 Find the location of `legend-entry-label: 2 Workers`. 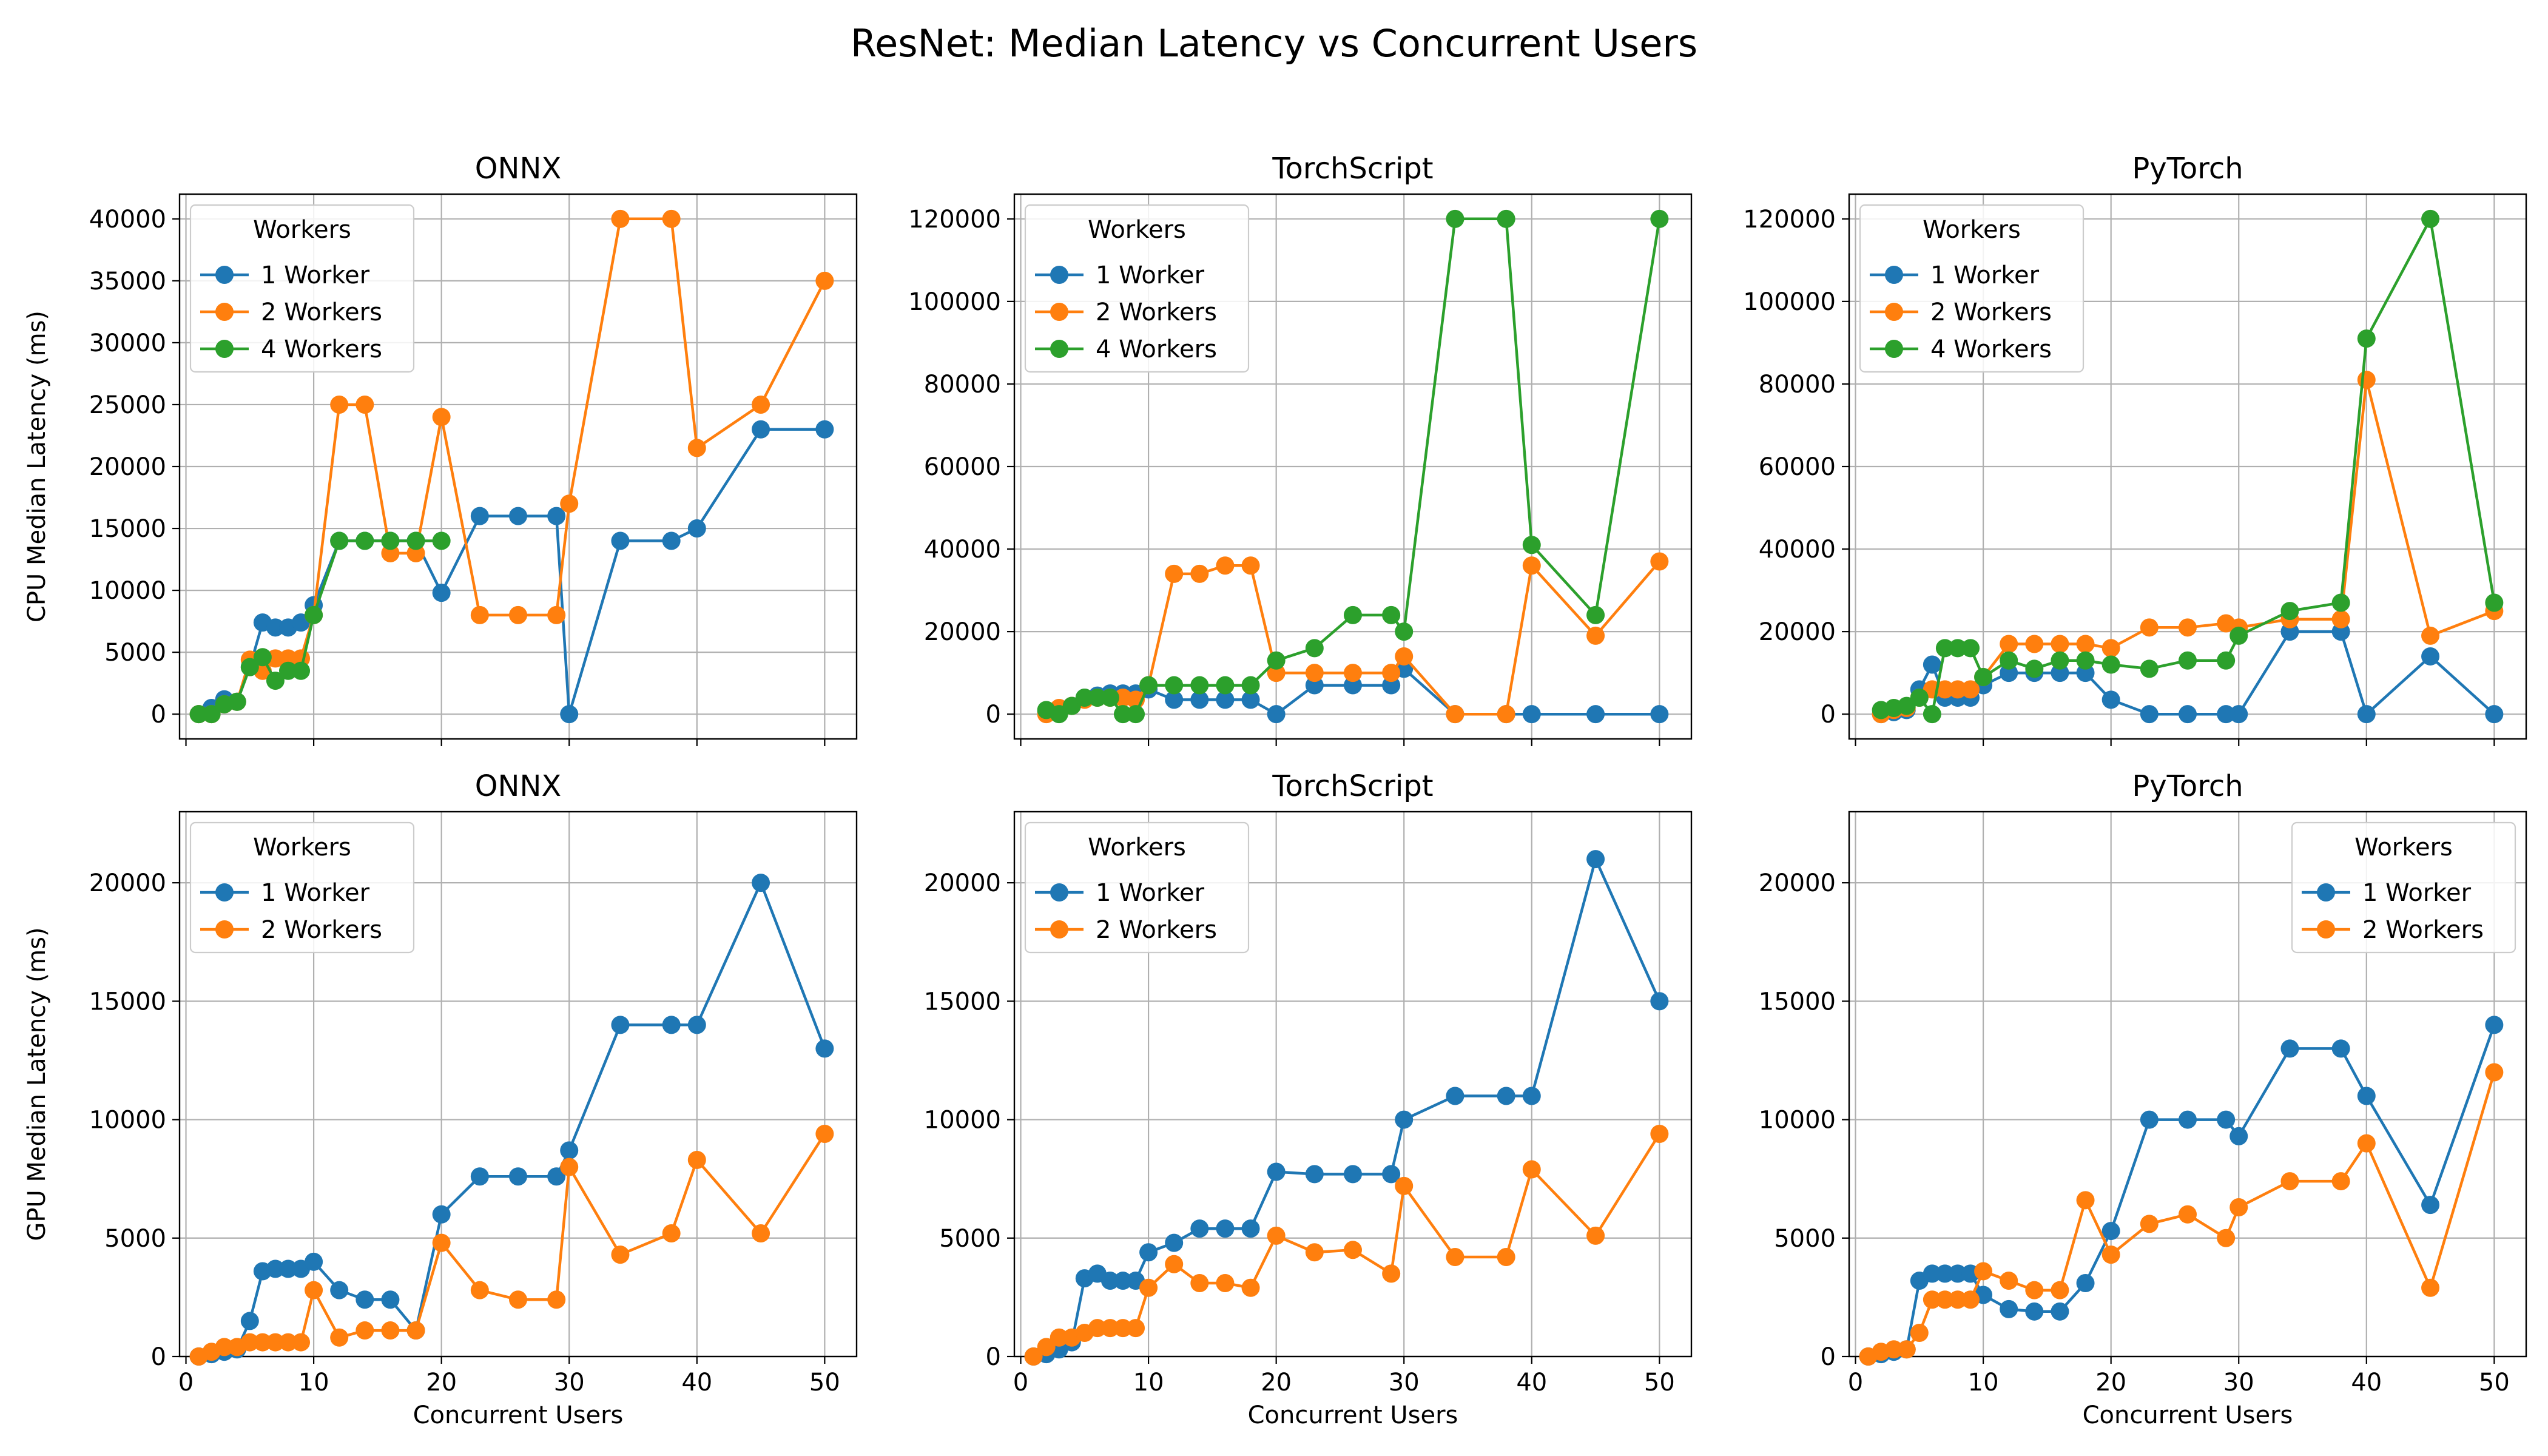

legend-entry-label: 2 Workers is located at coordinates (1156, 930).